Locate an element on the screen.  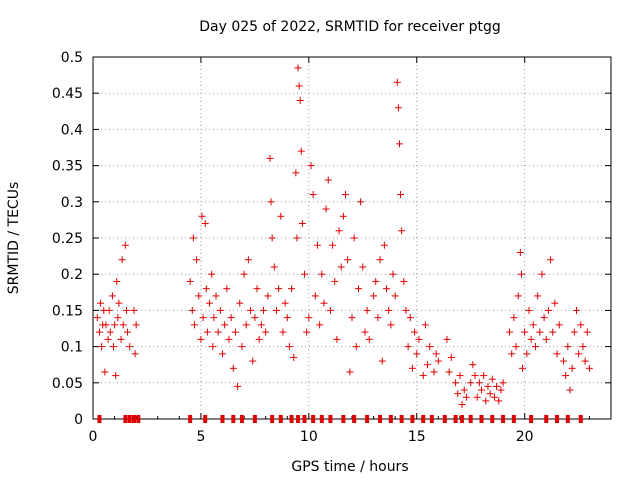
y-tick-label: 0.15 is located at coordinates (67, 311).